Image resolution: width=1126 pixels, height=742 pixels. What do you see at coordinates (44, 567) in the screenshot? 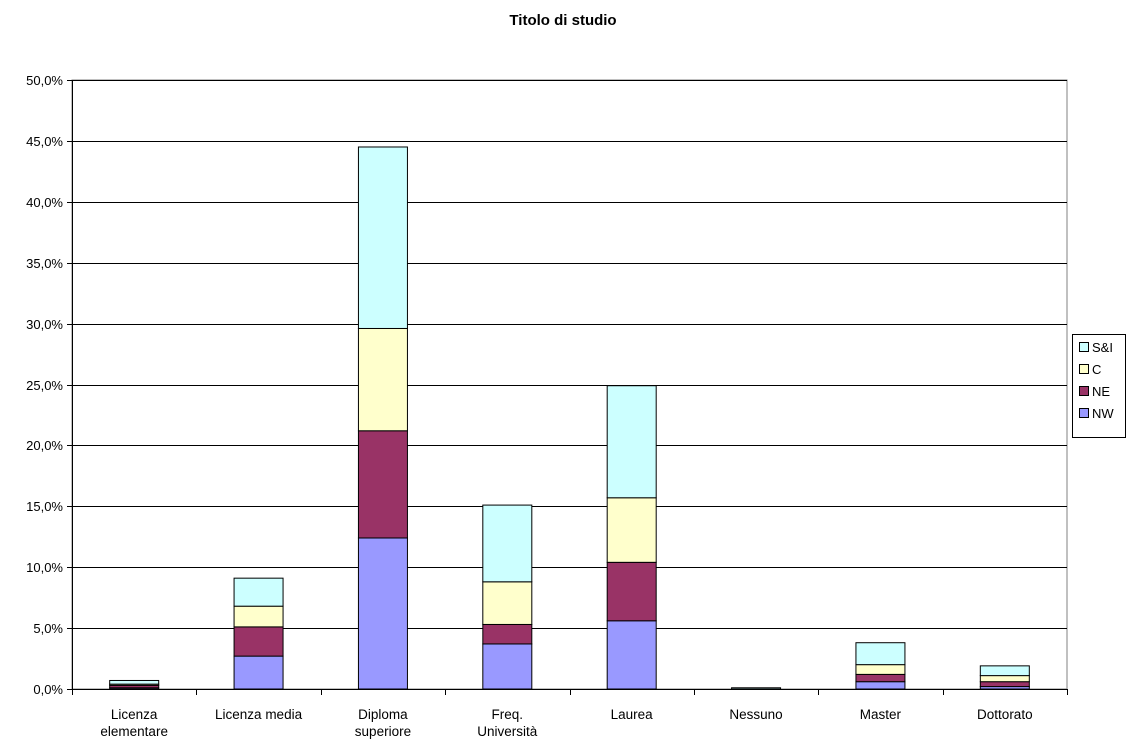
I see `y-tick-label: 10,0%` at bounding box center [44, 567].